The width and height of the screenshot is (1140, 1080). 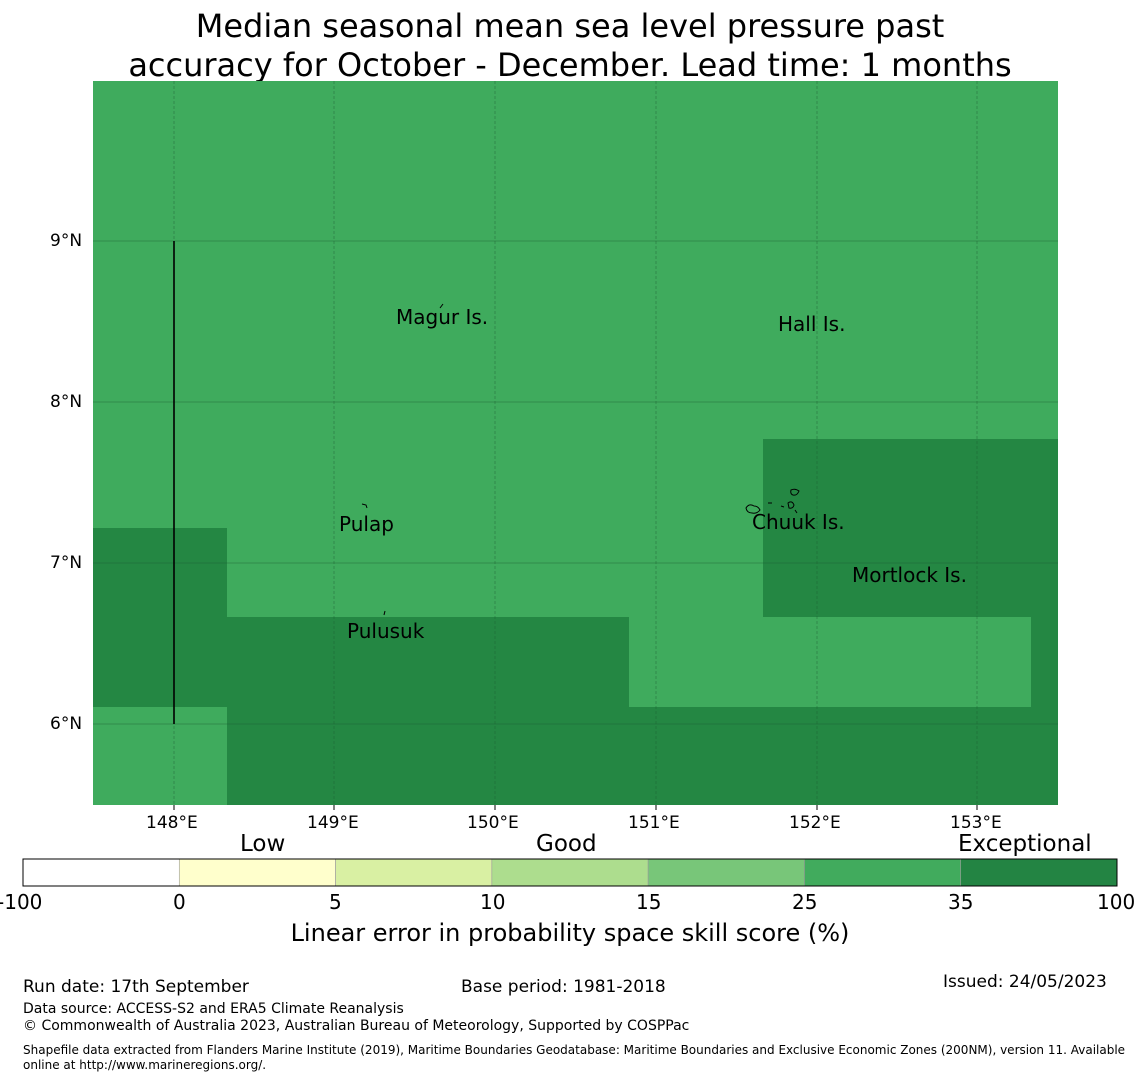 I want to click on chuuk-lagoon-shape, so click(x=772, y=501).